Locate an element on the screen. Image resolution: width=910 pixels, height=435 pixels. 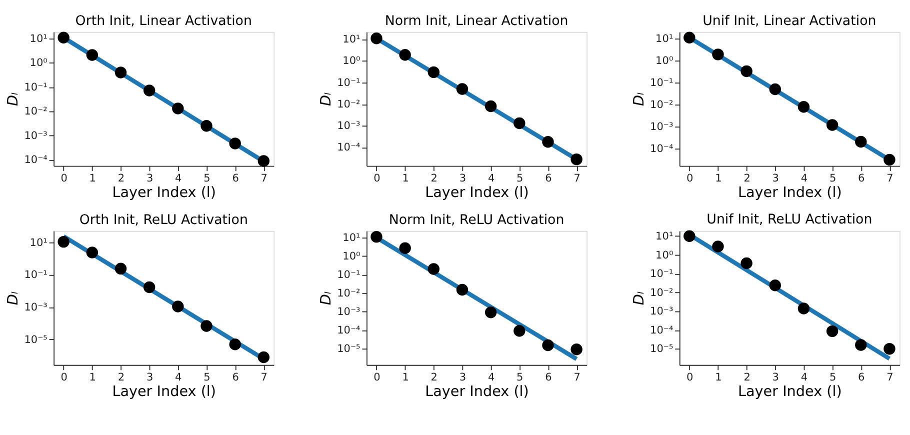
chart-title: Unif Init, Linear Activation is located at coordinates (789, 22).